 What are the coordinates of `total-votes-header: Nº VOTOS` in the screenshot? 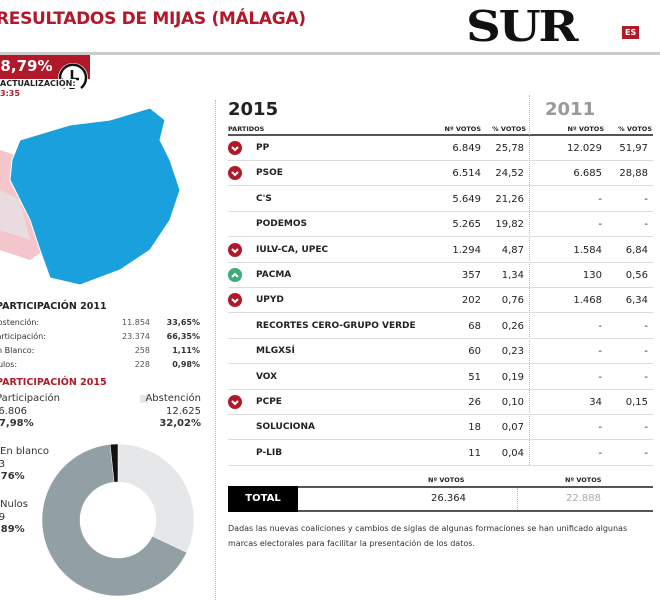 It's located at (446, 480).